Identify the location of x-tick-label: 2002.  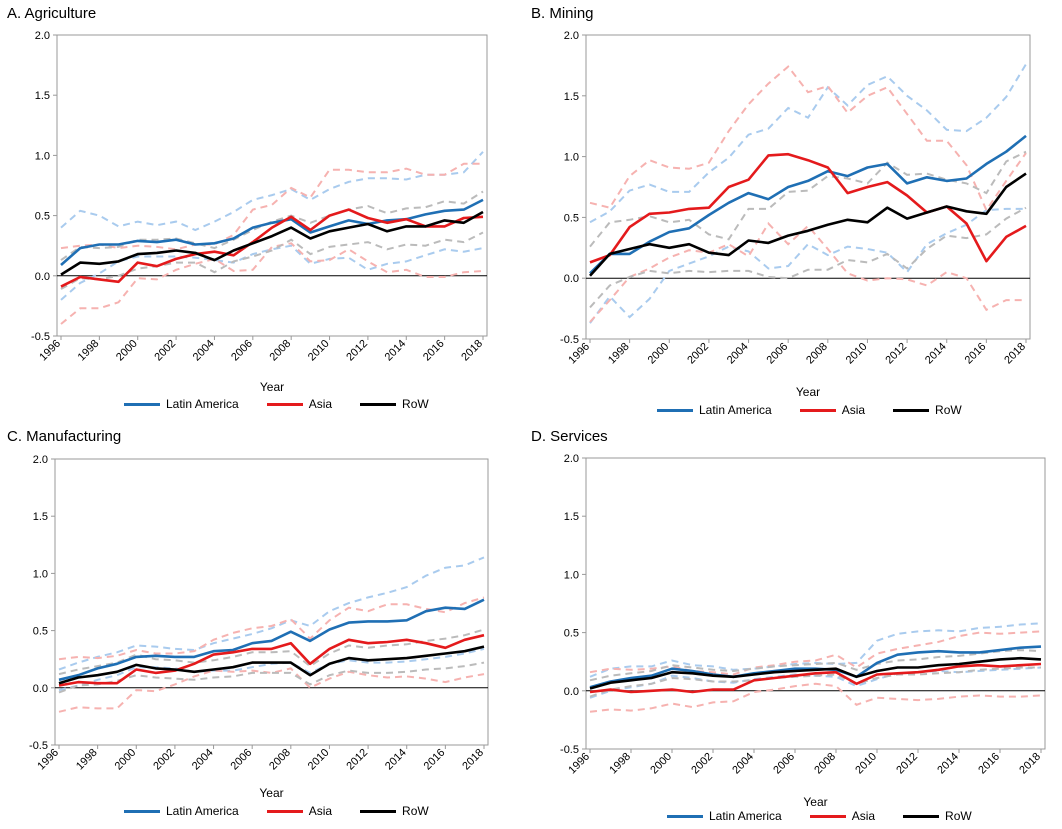
(164, 760).